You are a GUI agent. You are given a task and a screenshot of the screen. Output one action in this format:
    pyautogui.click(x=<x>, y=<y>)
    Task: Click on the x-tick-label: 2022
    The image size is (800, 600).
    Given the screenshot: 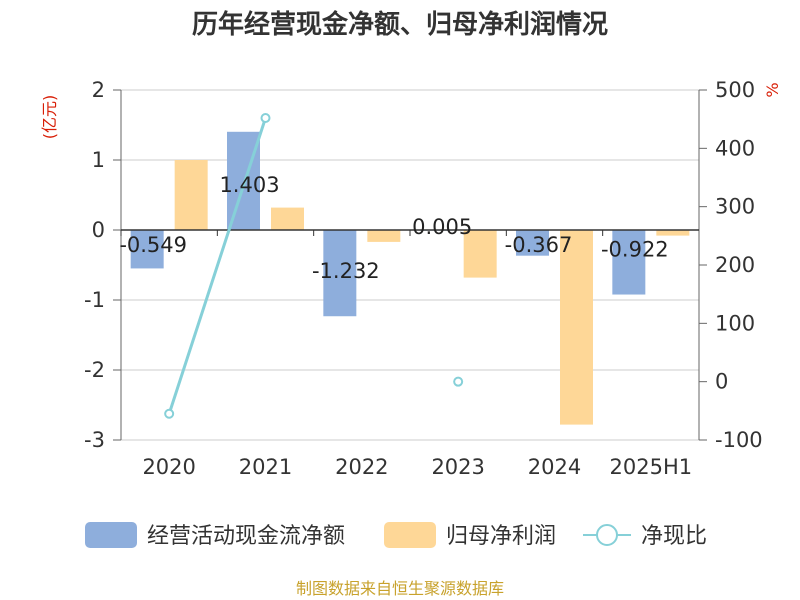 What is the action you would take?
    pyautogui.click(x=361, y=467)
    